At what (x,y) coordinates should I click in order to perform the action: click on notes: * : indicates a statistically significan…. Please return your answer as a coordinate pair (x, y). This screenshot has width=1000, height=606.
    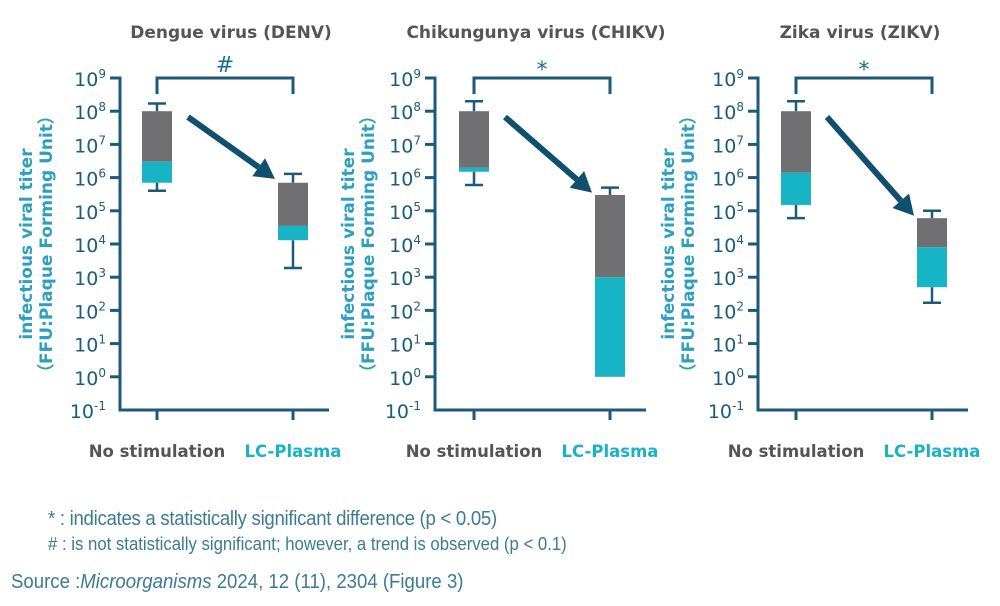
    Looking at the image, I should click on (327, 531).